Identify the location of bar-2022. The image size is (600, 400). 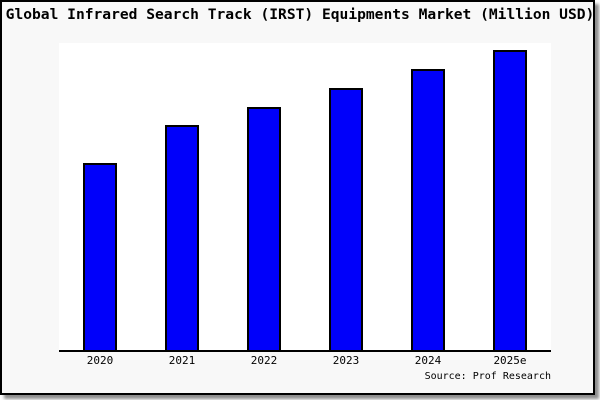
(264, 228).